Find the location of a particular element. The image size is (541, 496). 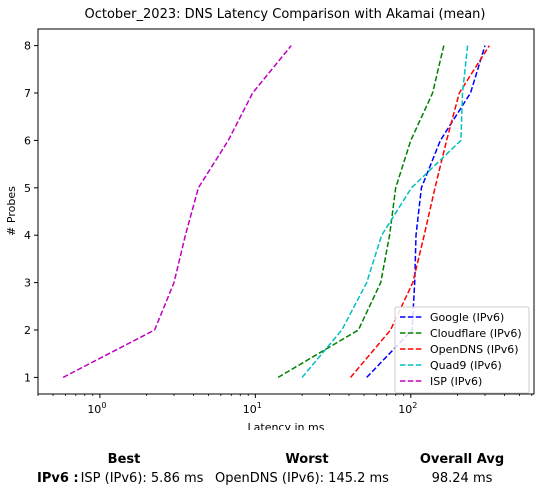

row-label: IPv6 : is located at coordinates (58, 478).